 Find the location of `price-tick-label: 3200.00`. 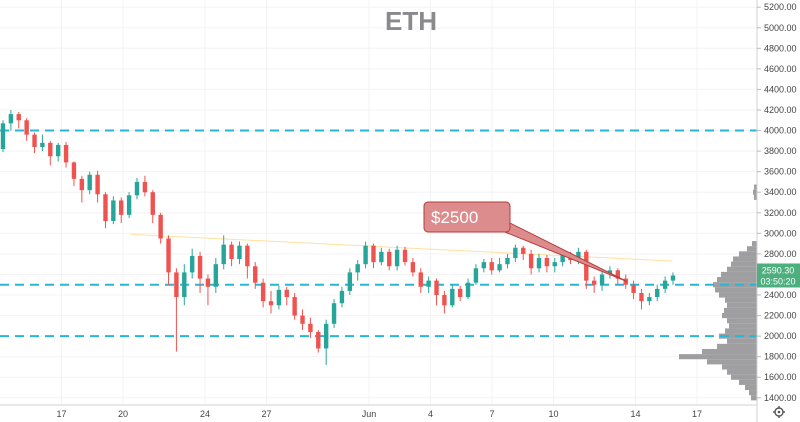

price-tick-label: 3200.00 is located at coordinates (780, 213).